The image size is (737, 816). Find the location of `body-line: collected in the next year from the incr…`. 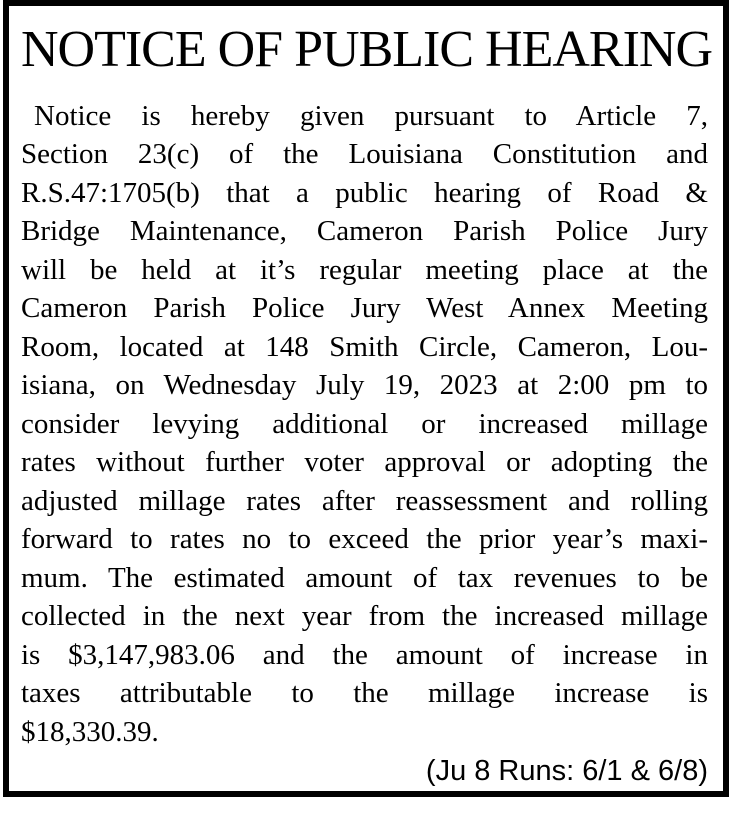

body-line: collected in the next year from the incr… is located at coordinates (364, 616).